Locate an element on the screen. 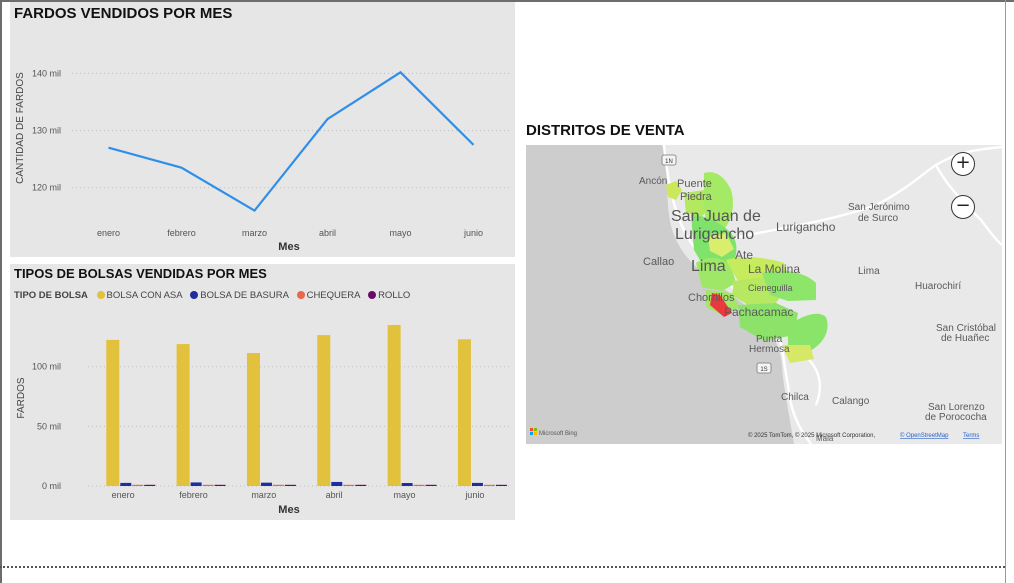  district-cieneguilla is located at coordinates (789, 285).